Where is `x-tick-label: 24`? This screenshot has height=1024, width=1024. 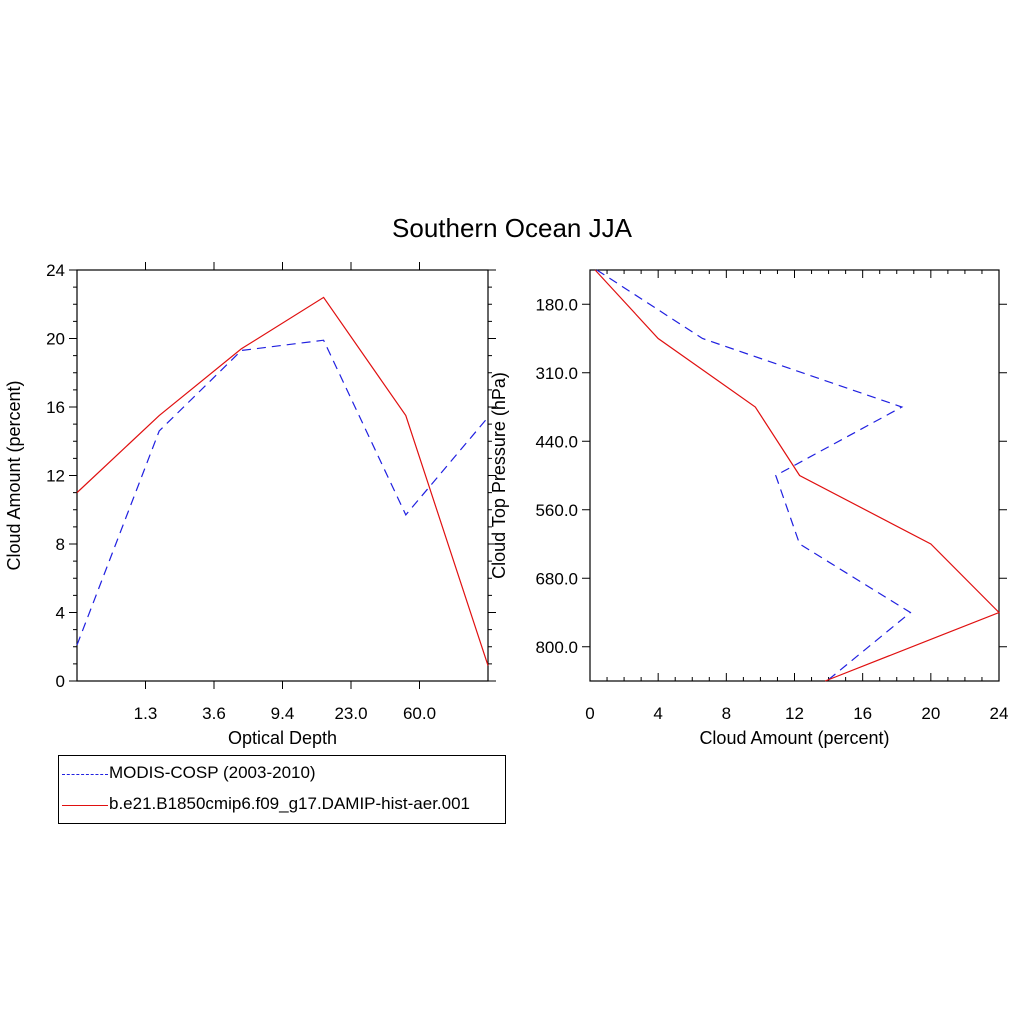
x-tick-label: 24 is located at coordinates (999, 713).